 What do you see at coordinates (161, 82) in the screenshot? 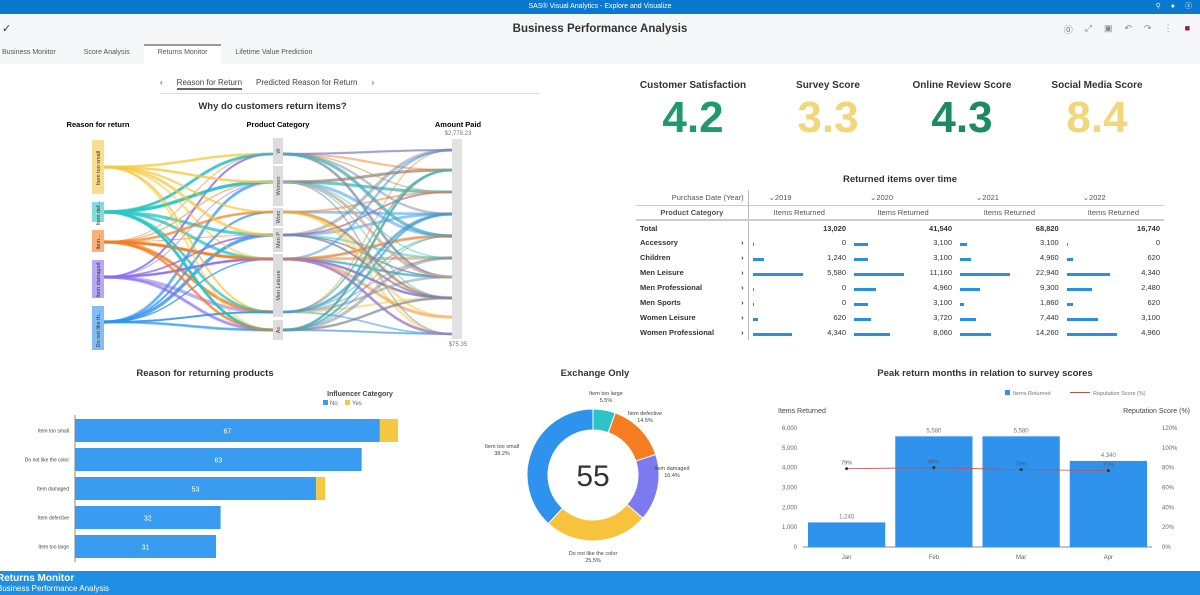
I see `chevron-left-icon: ‹` at bounding box center [161, 82].